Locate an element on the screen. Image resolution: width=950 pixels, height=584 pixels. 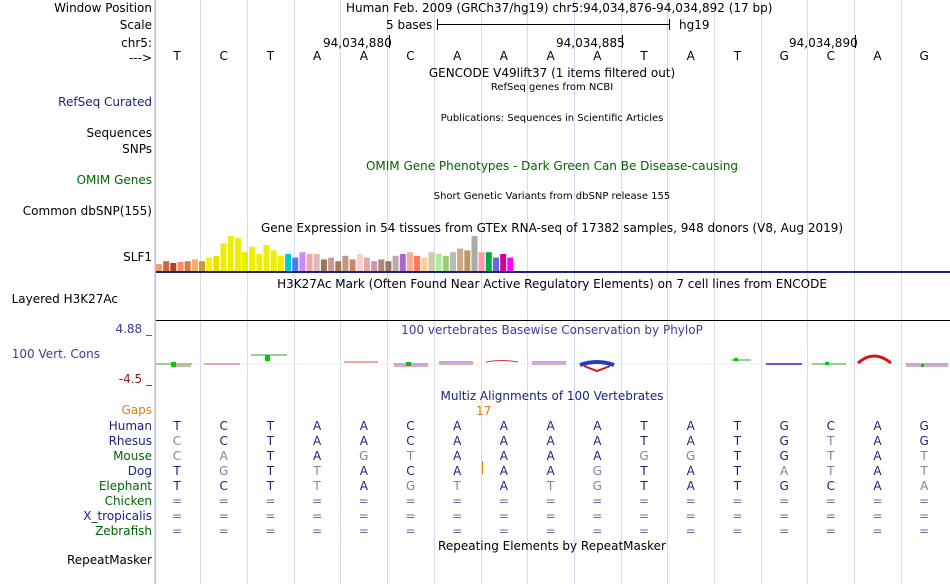
repeatmasker-title: Repeating Elements by RepeatMasker is located at coordinates (552, 546).